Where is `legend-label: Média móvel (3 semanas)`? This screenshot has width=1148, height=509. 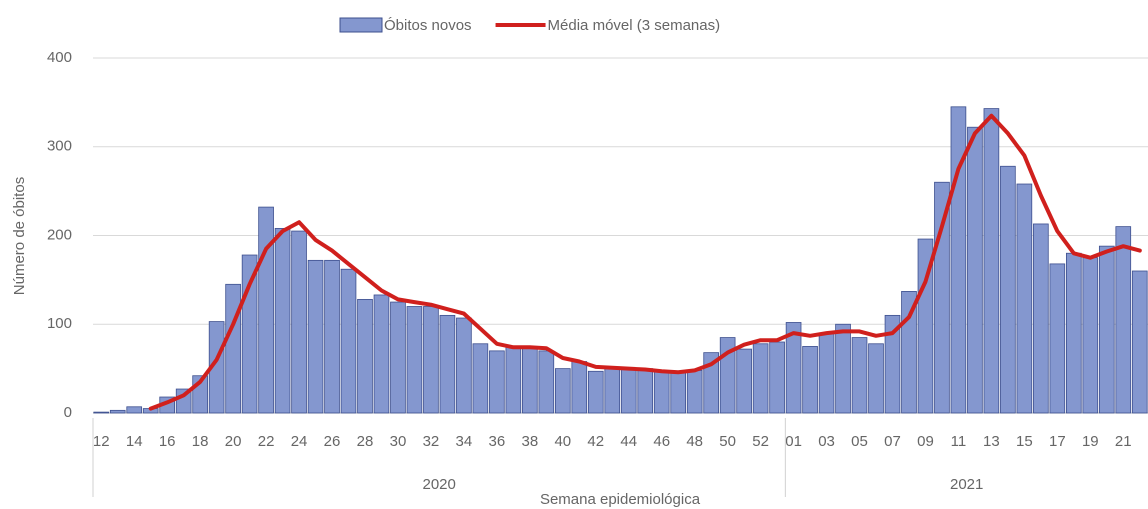
legend-label: Média móvel (3 semanas) is located at coordinates (634, 25).